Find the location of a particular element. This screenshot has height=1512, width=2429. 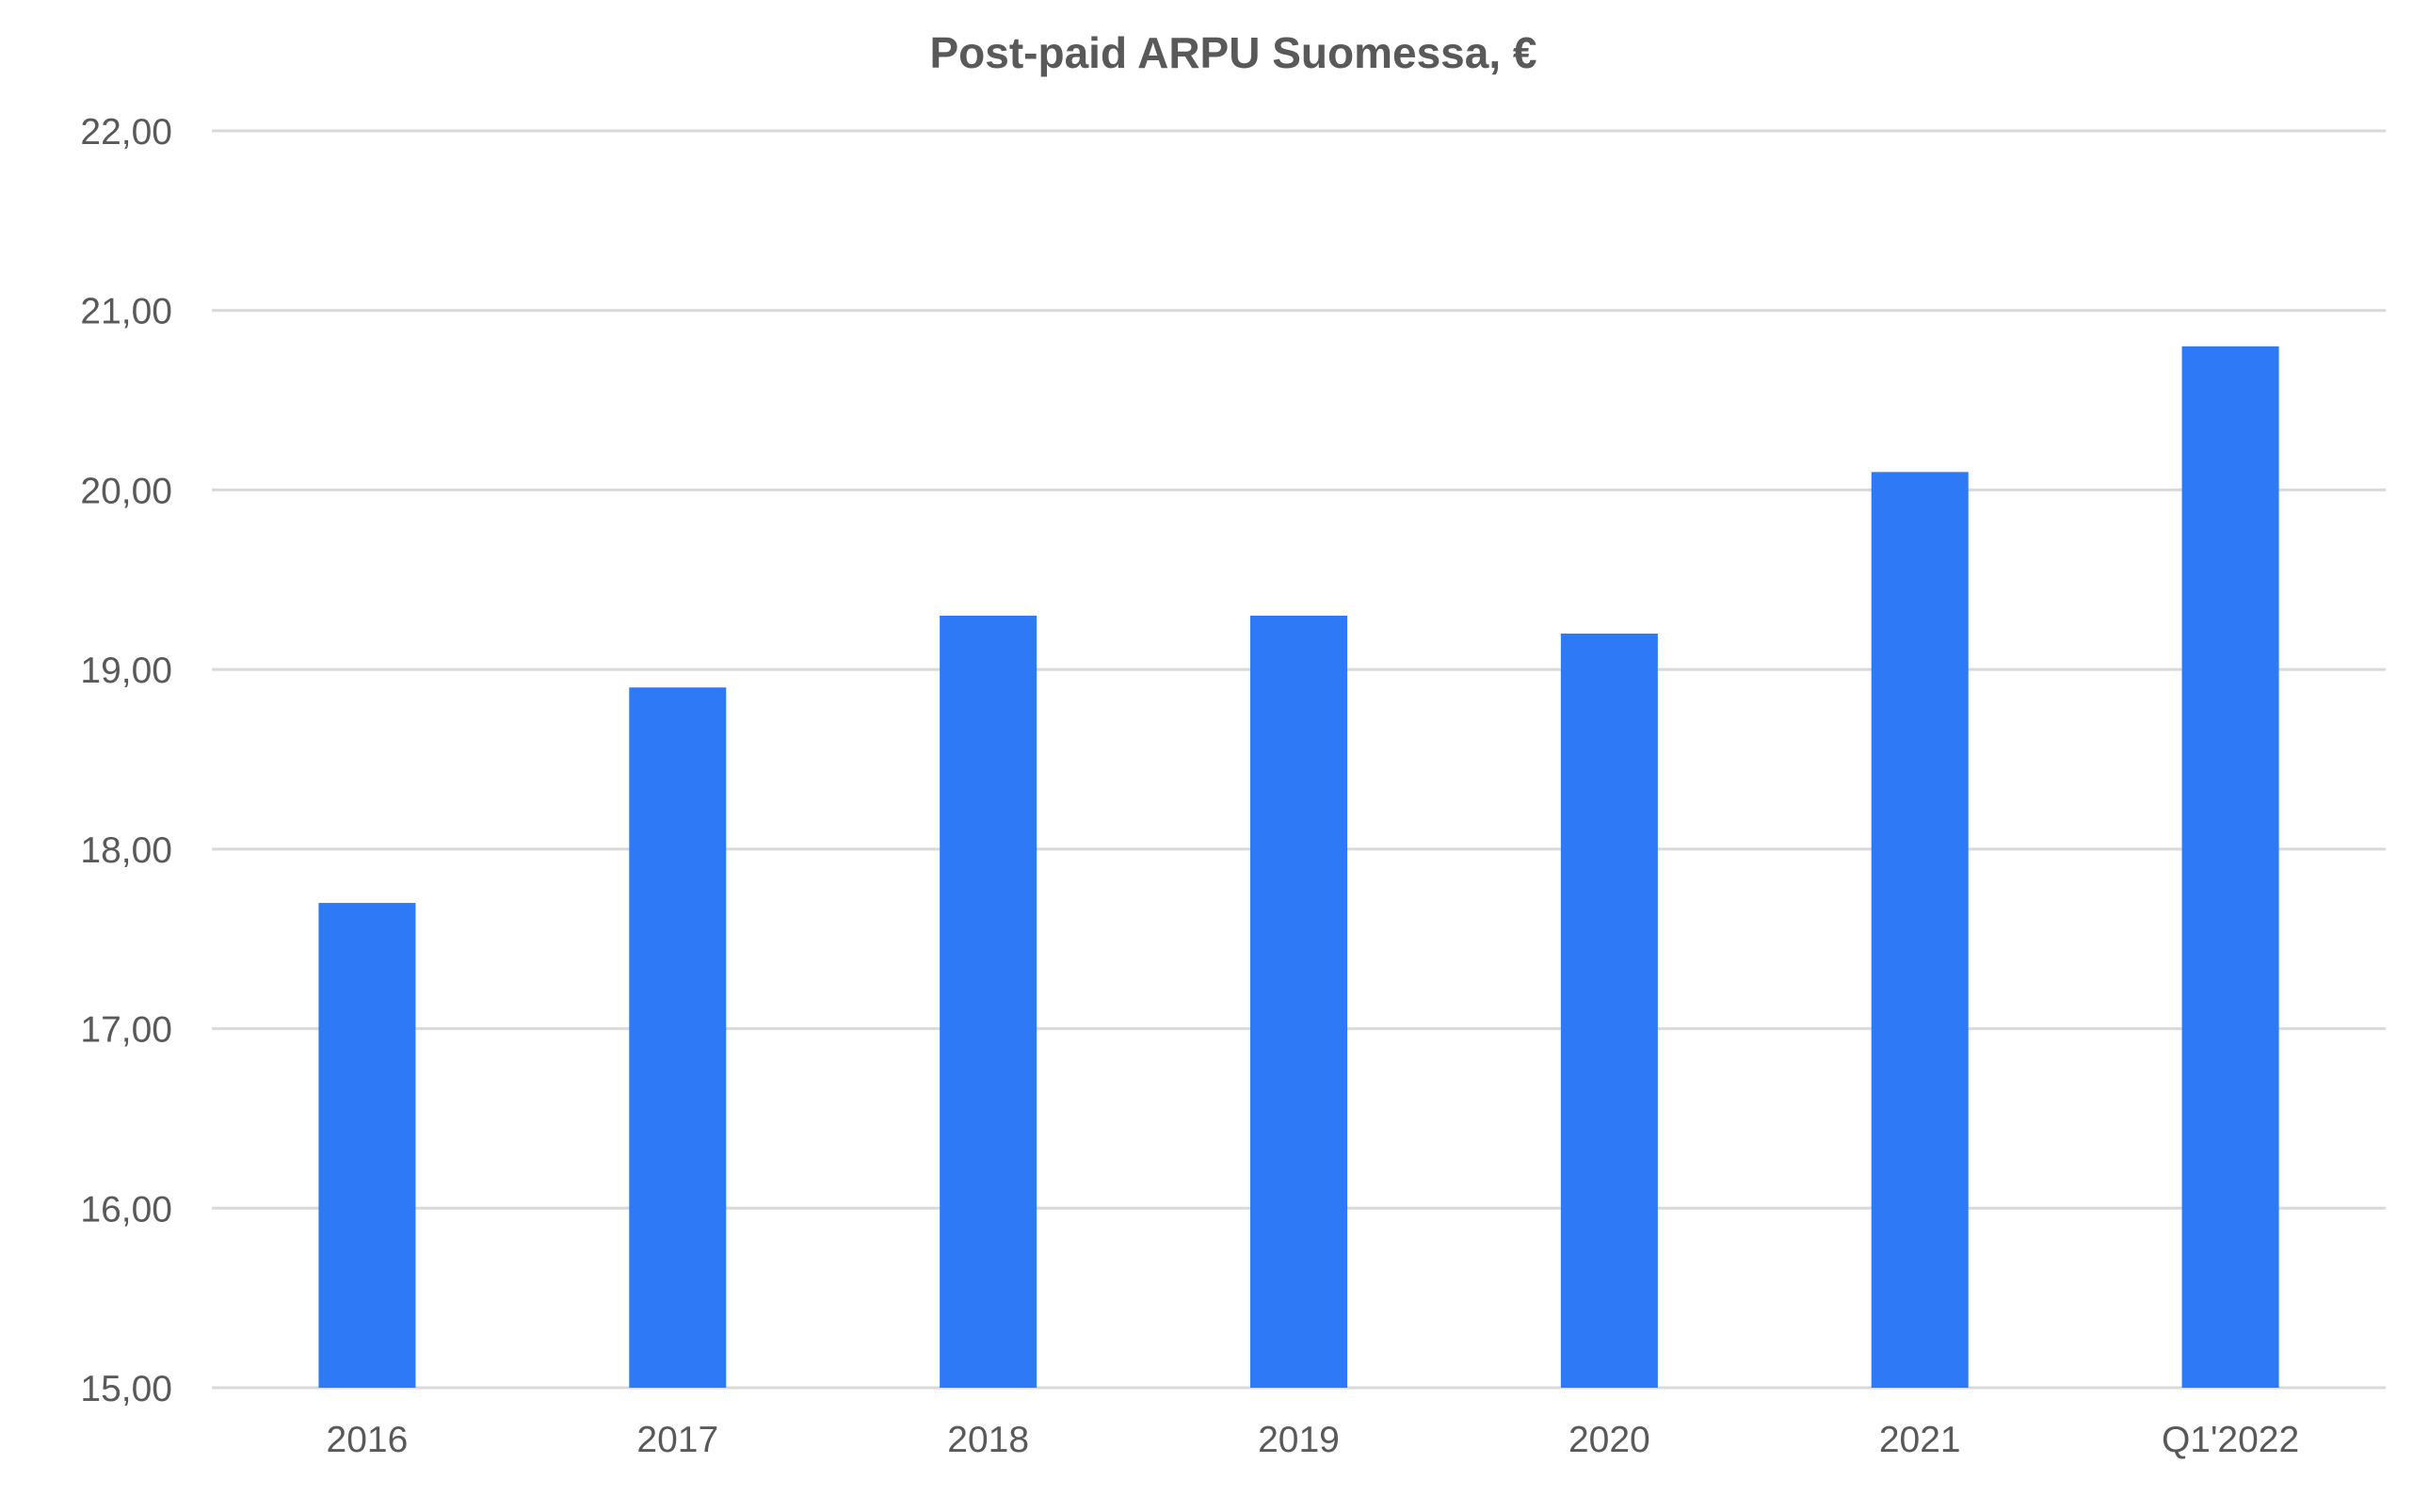

bar-Q1'2022 is located at coordinates (2230, 867).